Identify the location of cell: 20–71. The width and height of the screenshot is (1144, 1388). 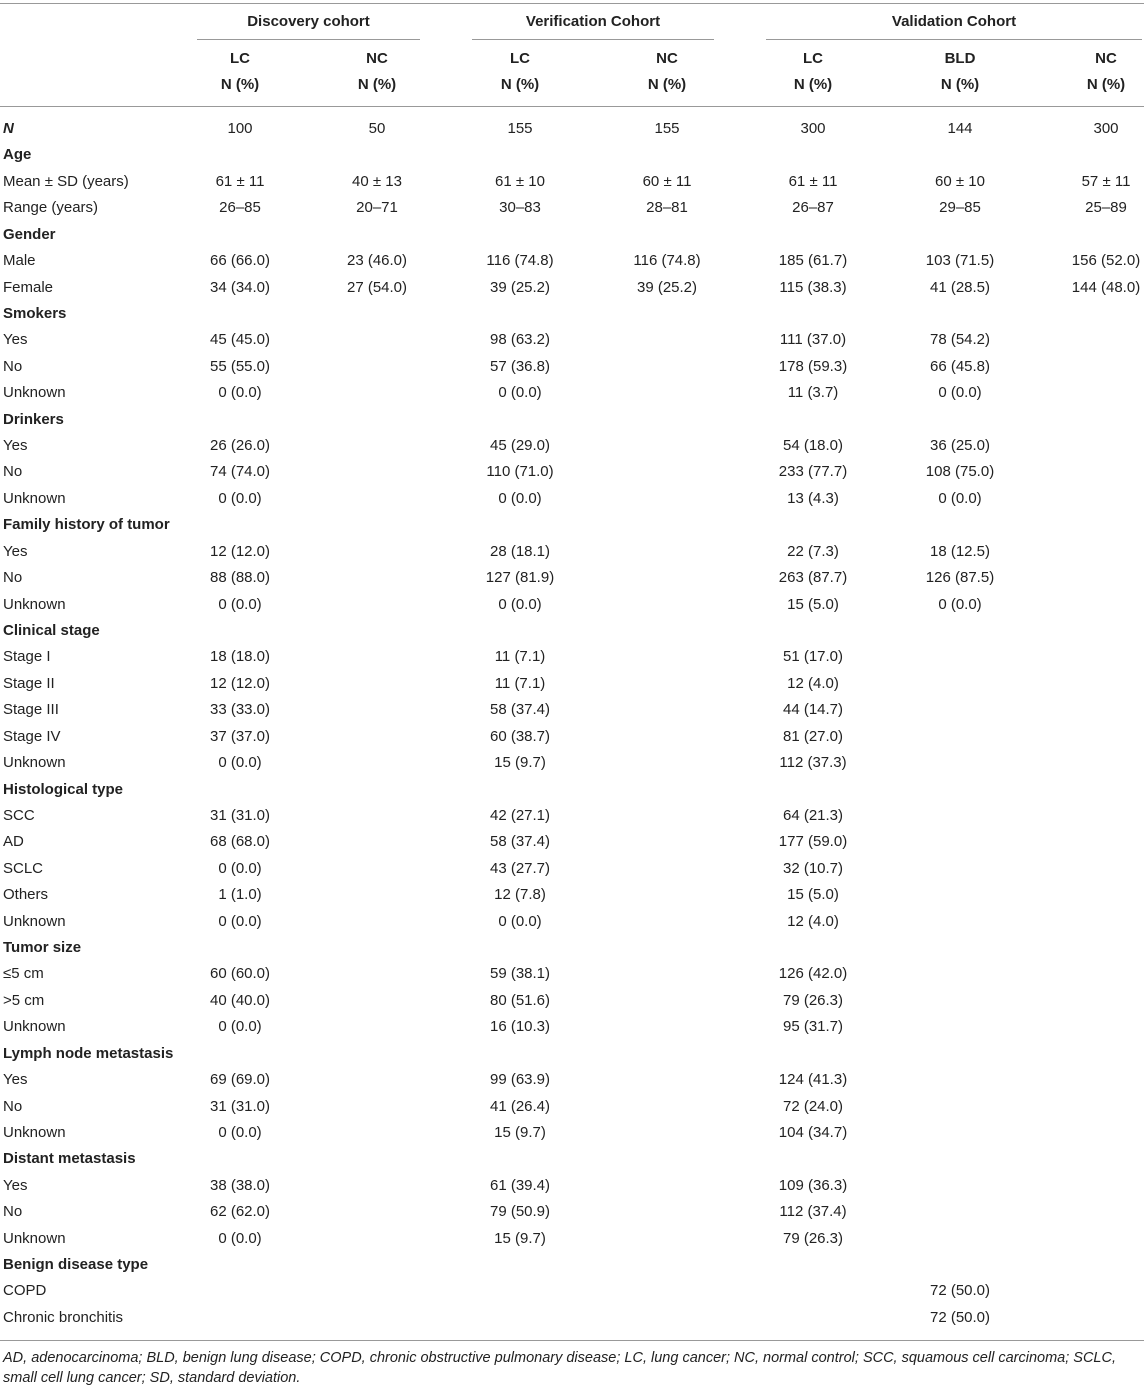
(377, 208).